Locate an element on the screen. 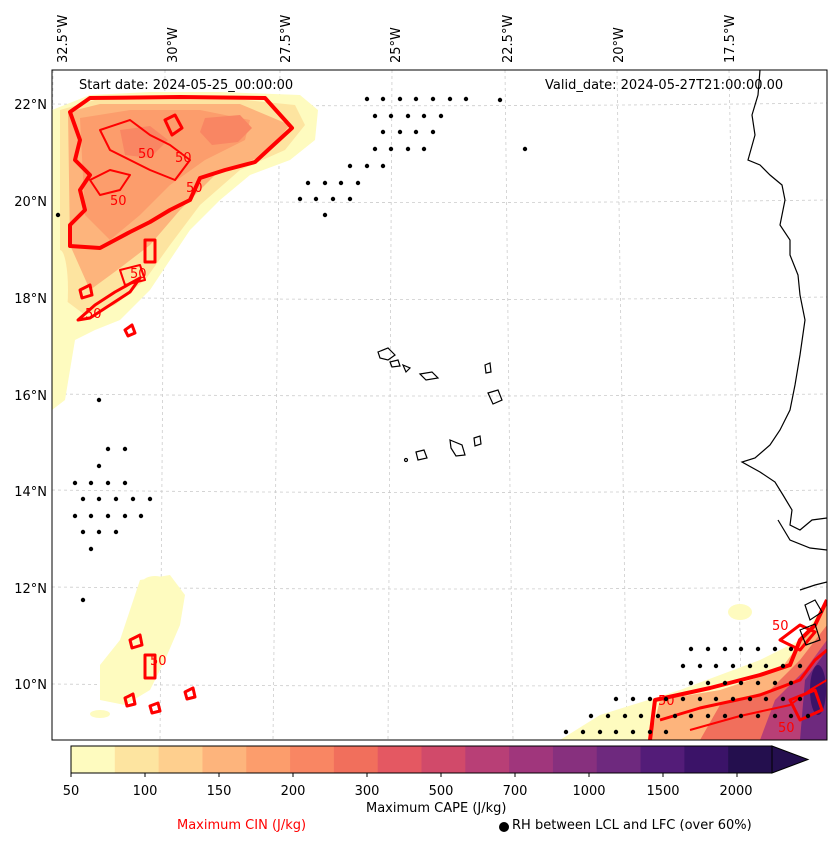 The width and height of the screenshot is (837, 845). colorbar-tick: 1000 is located at coordinates (589, 791).